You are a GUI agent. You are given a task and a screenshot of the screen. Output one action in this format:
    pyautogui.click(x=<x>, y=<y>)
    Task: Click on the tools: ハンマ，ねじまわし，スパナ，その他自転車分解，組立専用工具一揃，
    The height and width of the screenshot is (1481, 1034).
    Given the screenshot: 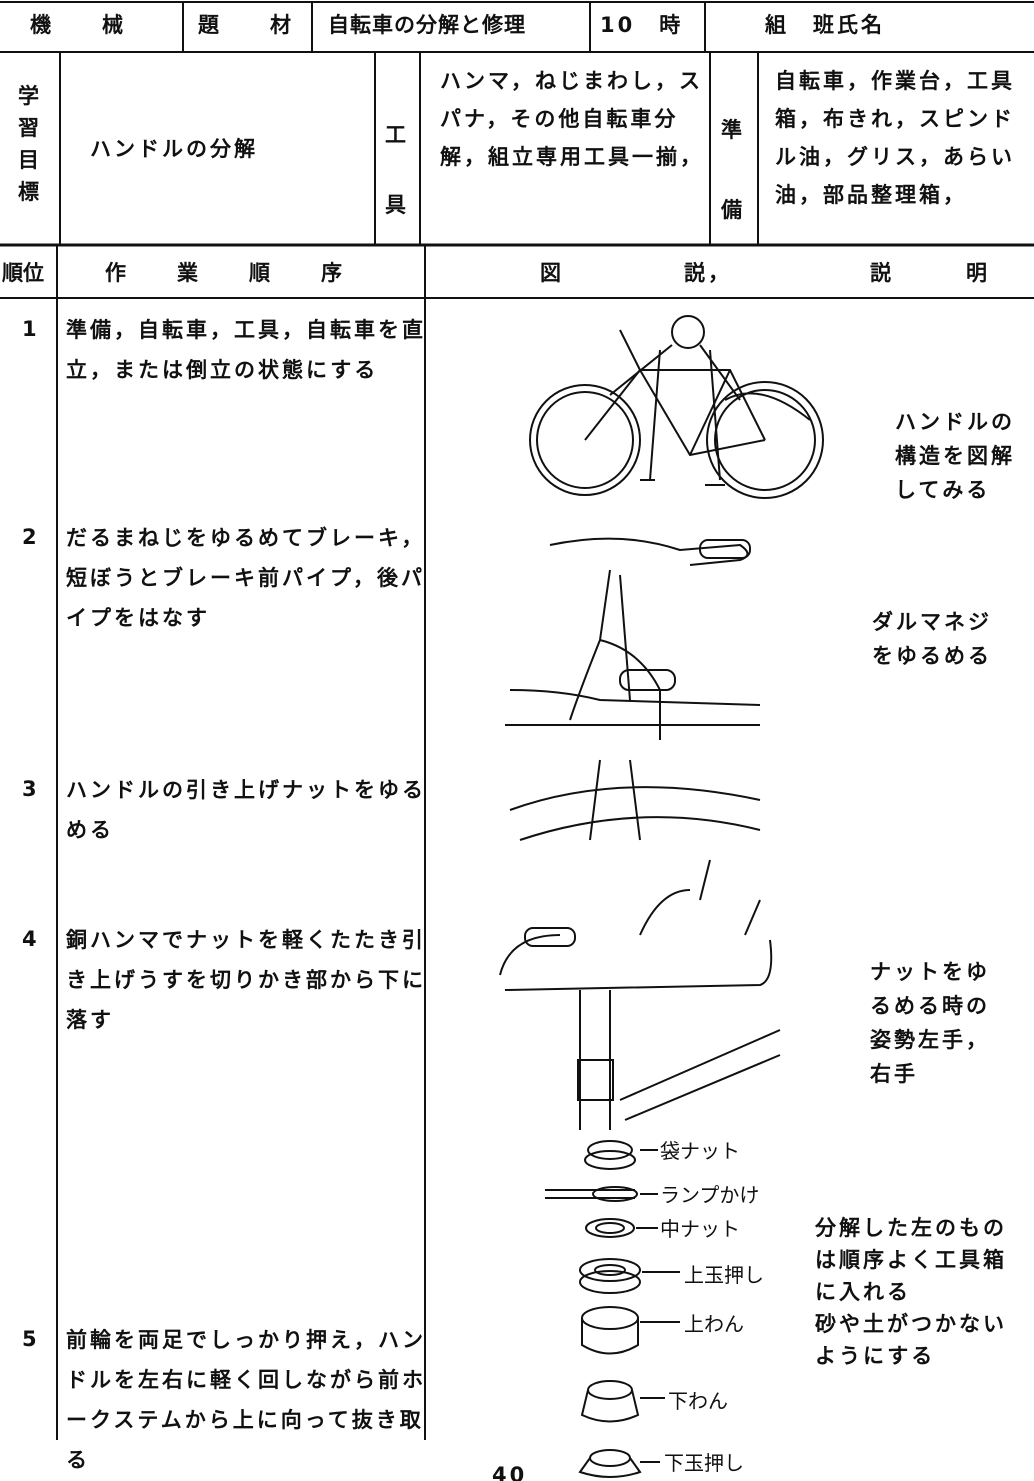 What is the action you would take?
    pyautogui.click(x=572, y=119)
    